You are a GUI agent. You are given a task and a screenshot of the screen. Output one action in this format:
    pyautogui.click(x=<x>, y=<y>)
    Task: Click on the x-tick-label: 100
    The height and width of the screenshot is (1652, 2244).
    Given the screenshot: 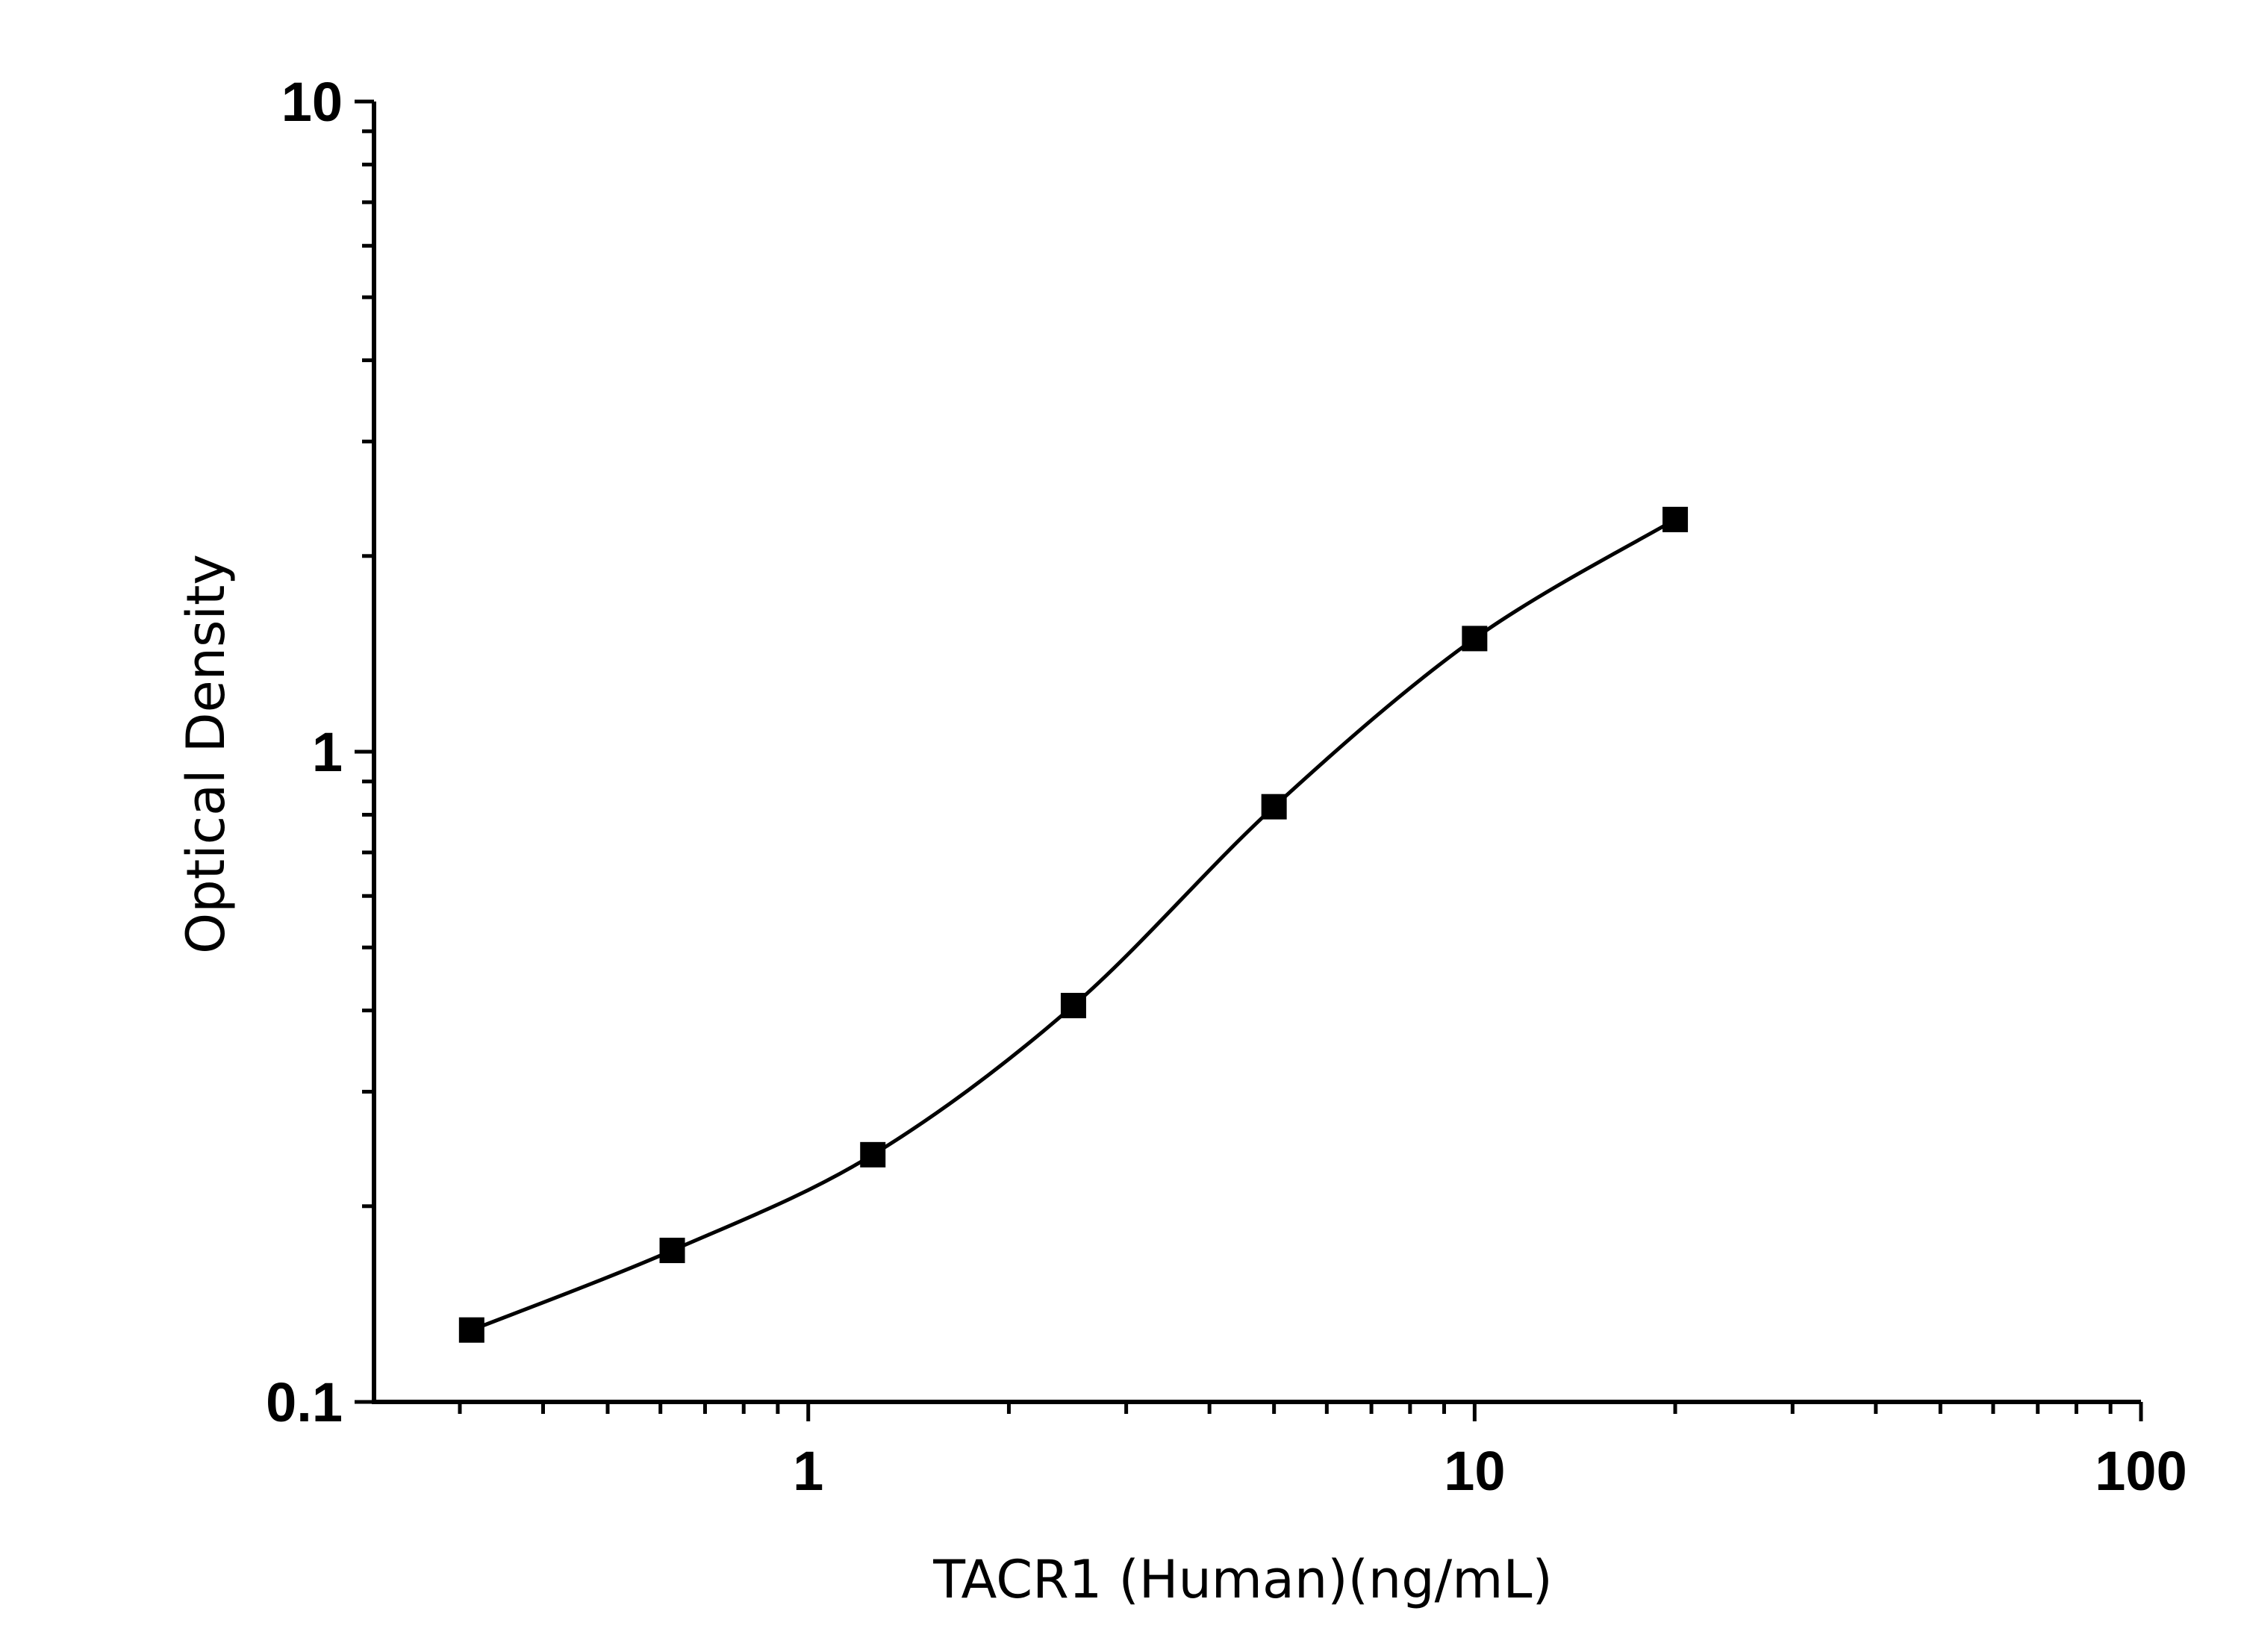 What is the action you would take?
    pyautogui.click(x=2141, y=1471)
    